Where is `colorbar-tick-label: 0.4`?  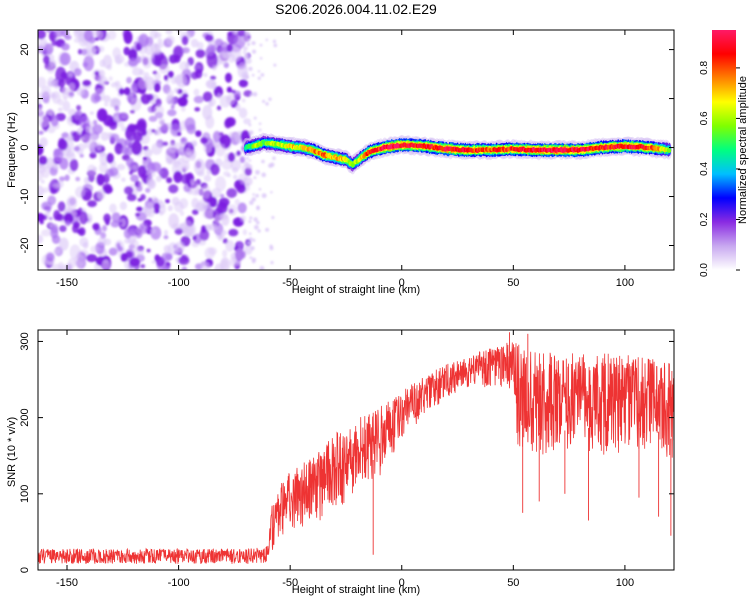
colorbar-tick-label: 0.4 is located at coordinates (704, 169).